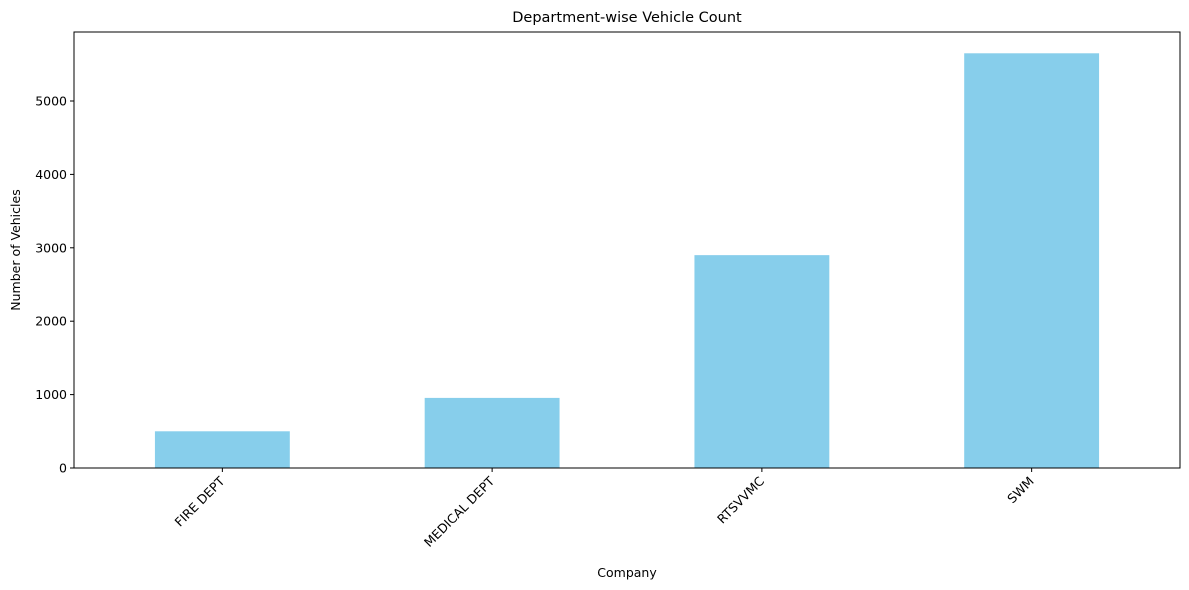 This screenshot has height=590, width=1189. I want to click on x-tick-label: FIRE DEPT, so click(200, 501).